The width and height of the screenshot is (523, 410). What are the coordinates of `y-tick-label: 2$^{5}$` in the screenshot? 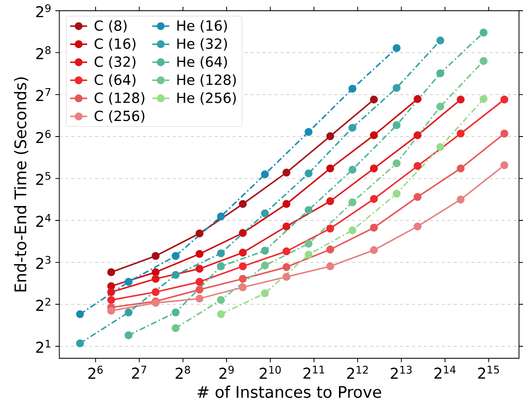 It's located at (43, 178).